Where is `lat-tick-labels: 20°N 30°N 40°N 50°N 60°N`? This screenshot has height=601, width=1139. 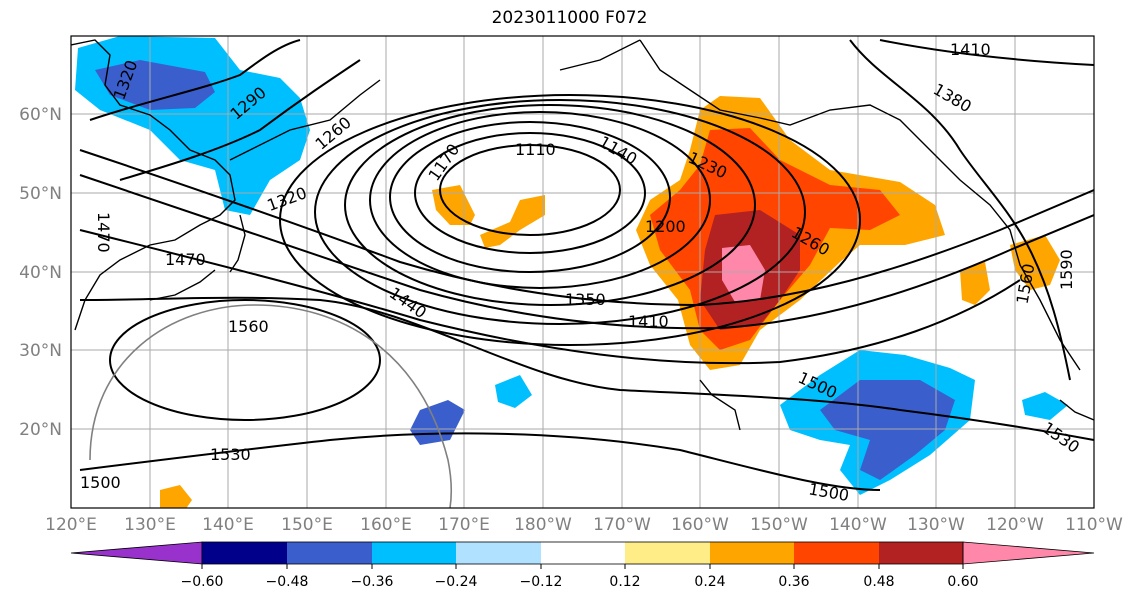 lat-tick-labels: 20°N 30°N 40°N 50°N 60°N is located at coordinates (40, 272).